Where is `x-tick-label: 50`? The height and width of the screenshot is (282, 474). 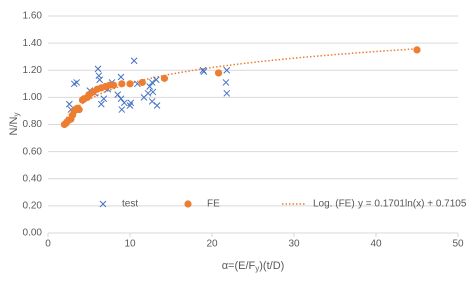 x-tick-label: 50 is located at coordinates (458, 244).